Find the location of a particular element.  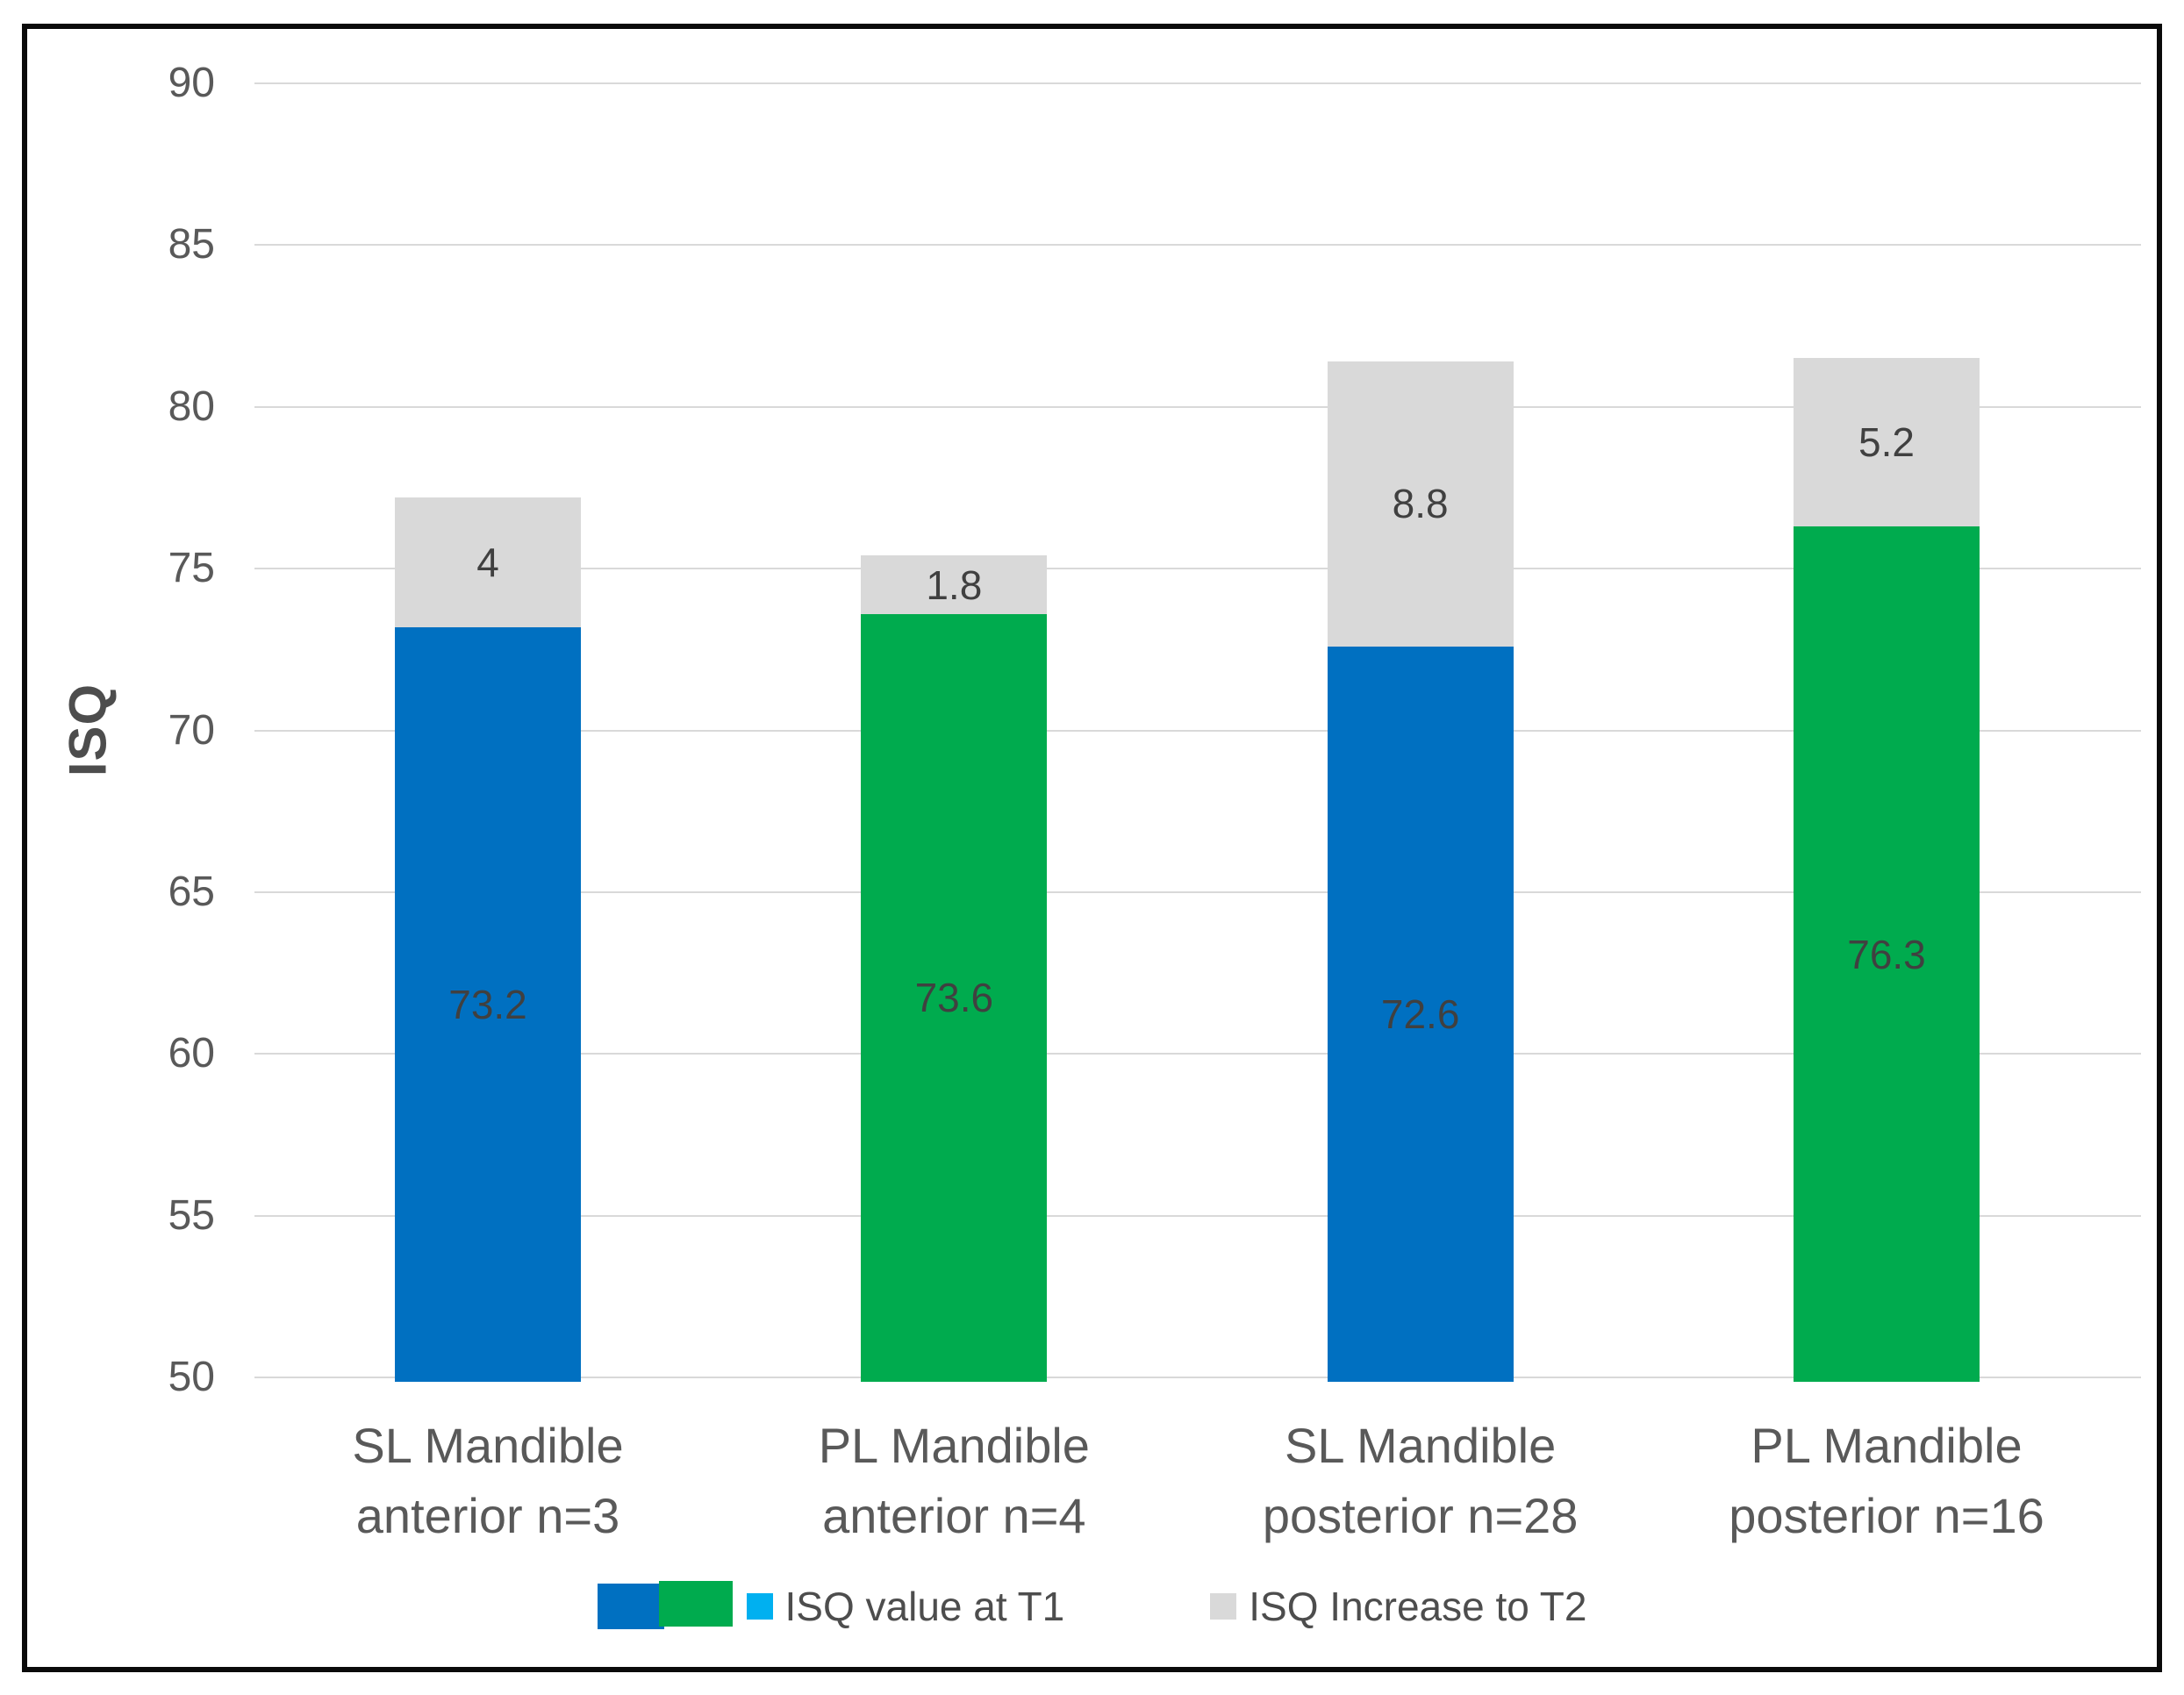

bar-value-label-t1: 76.3 is located at coordinates (1886, 954).